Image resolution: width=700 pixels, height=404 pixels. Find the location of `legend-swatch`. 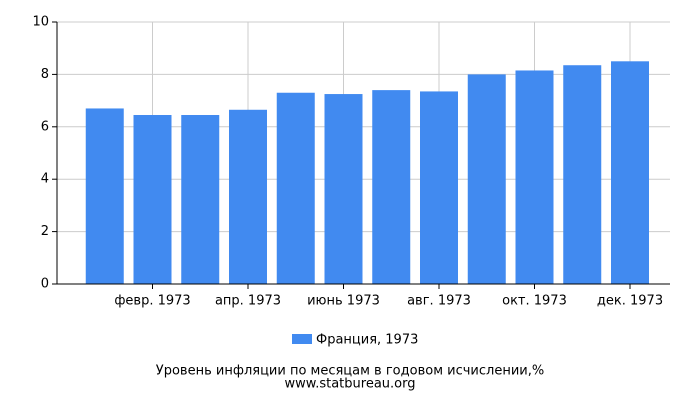

legend-swatch is located at coordinates (302, 339).